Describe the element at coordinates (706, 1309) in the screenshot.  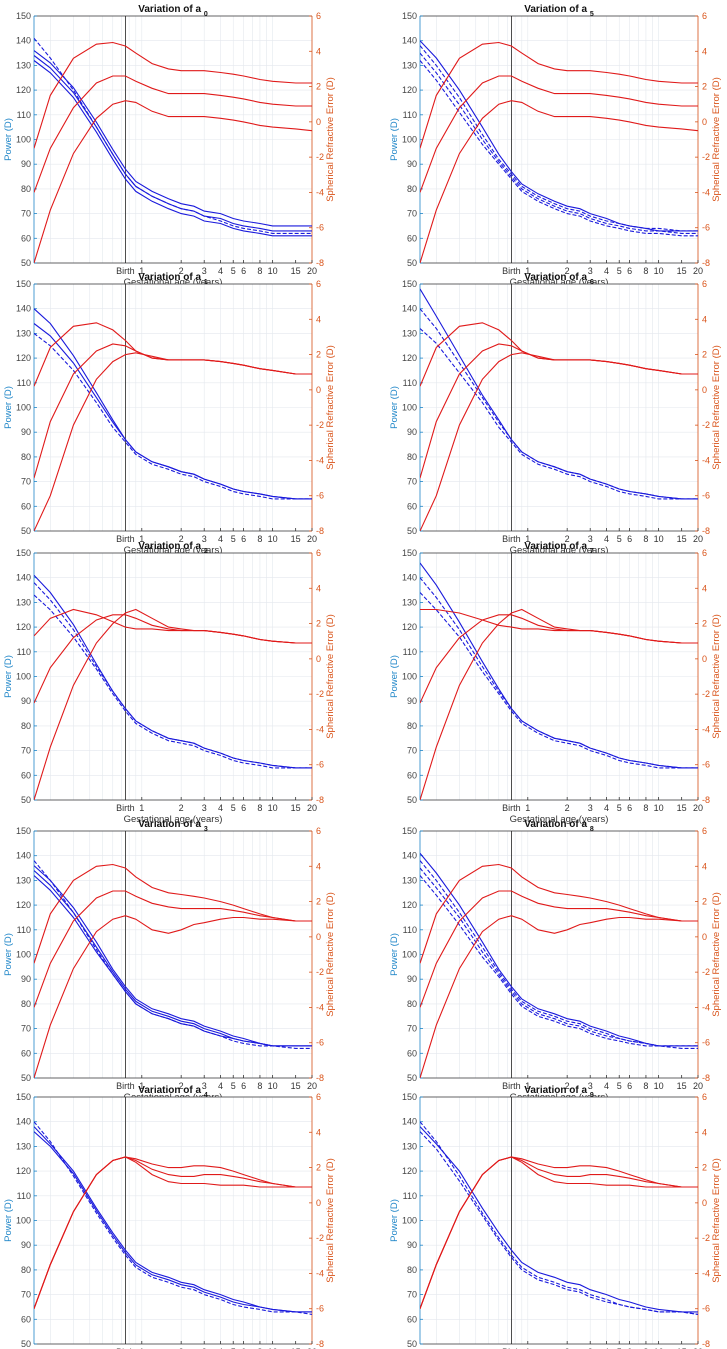
I see `y-right-tick-label: -6` at that location.